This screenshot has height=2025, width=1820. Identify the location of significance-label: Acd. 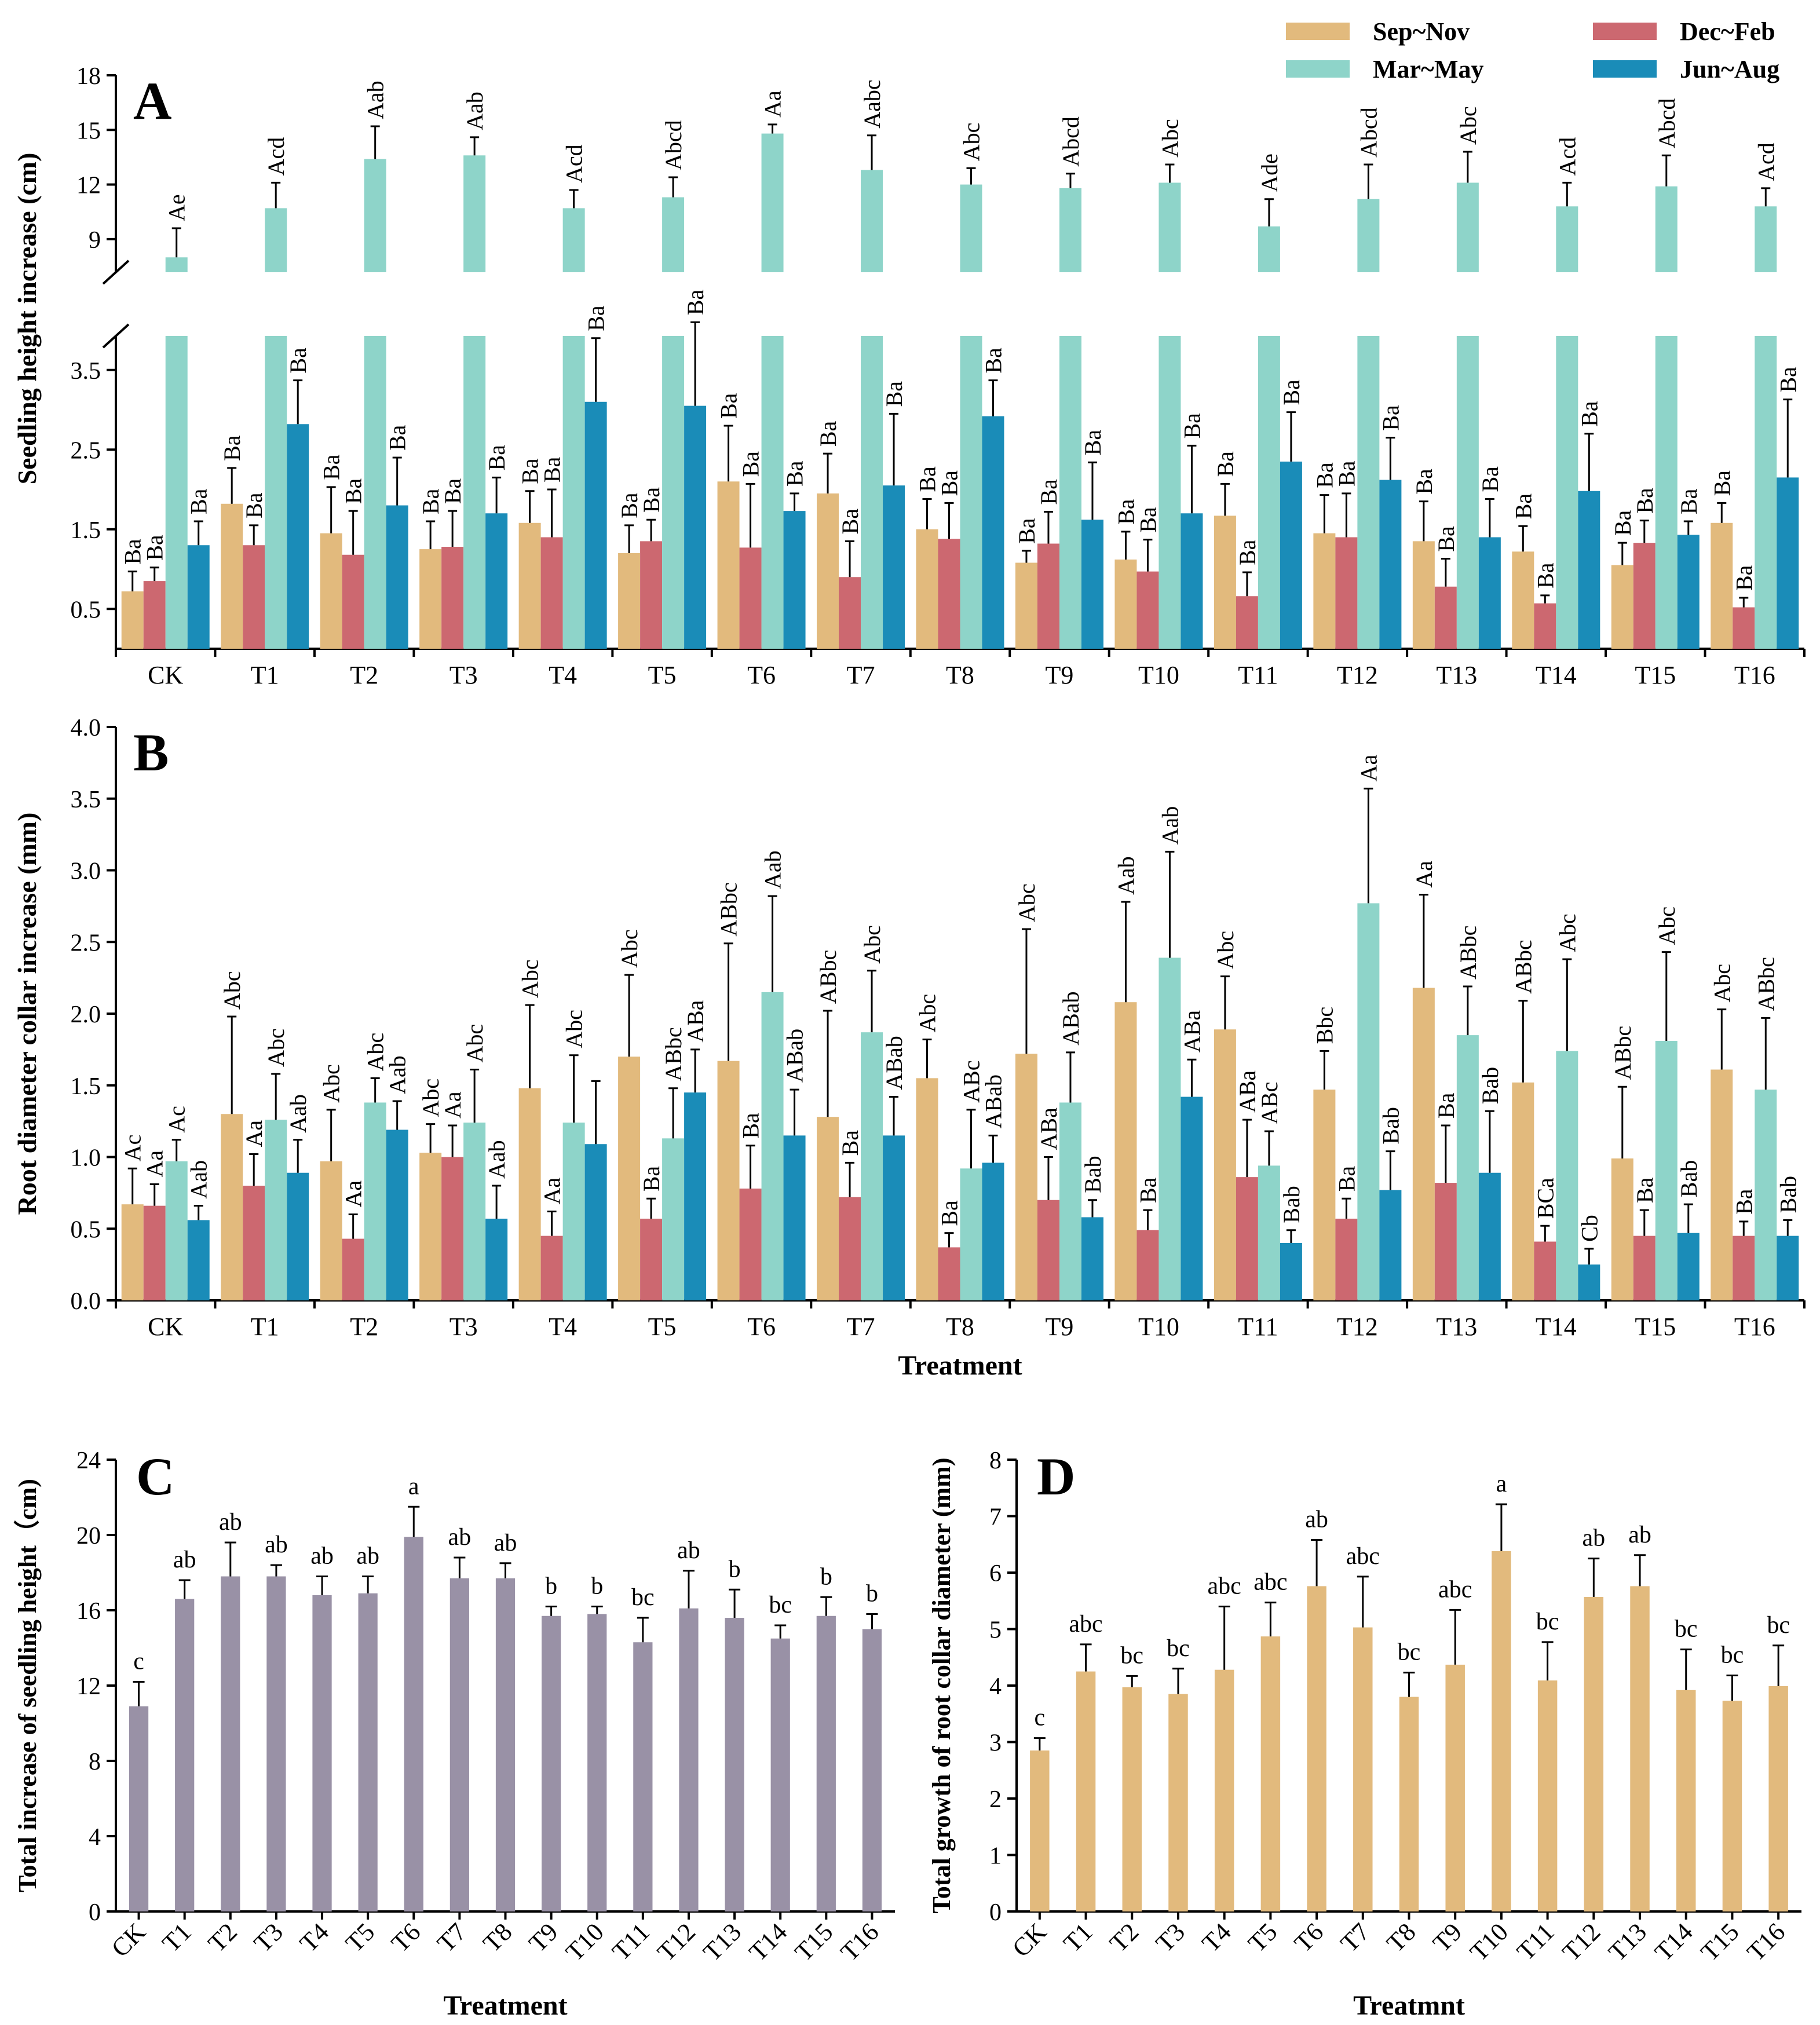
(276, 156).